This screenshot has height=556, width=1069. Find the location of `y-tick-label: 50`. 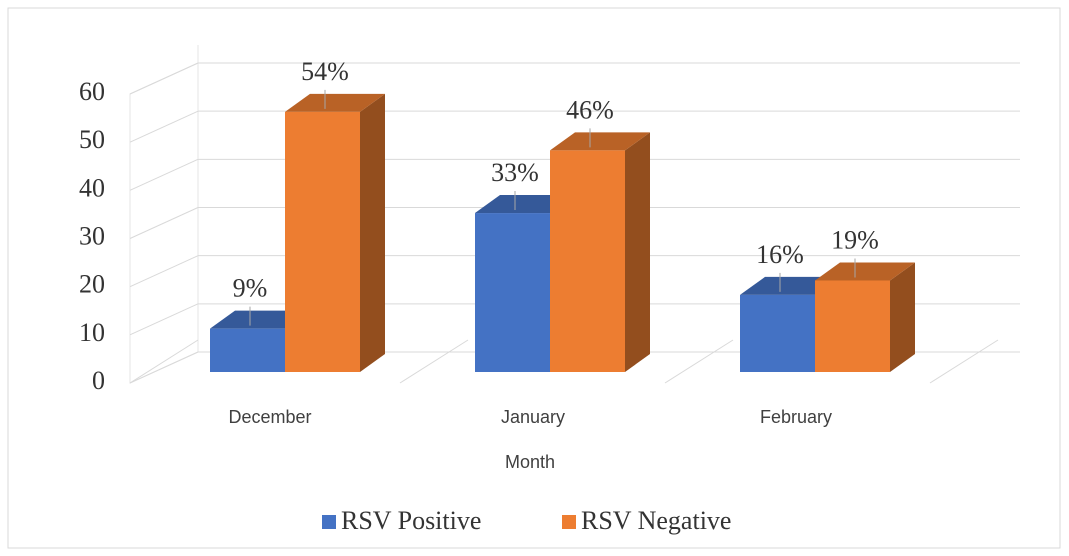

y-tick-label: 50 is located at coordinates (92, 139).